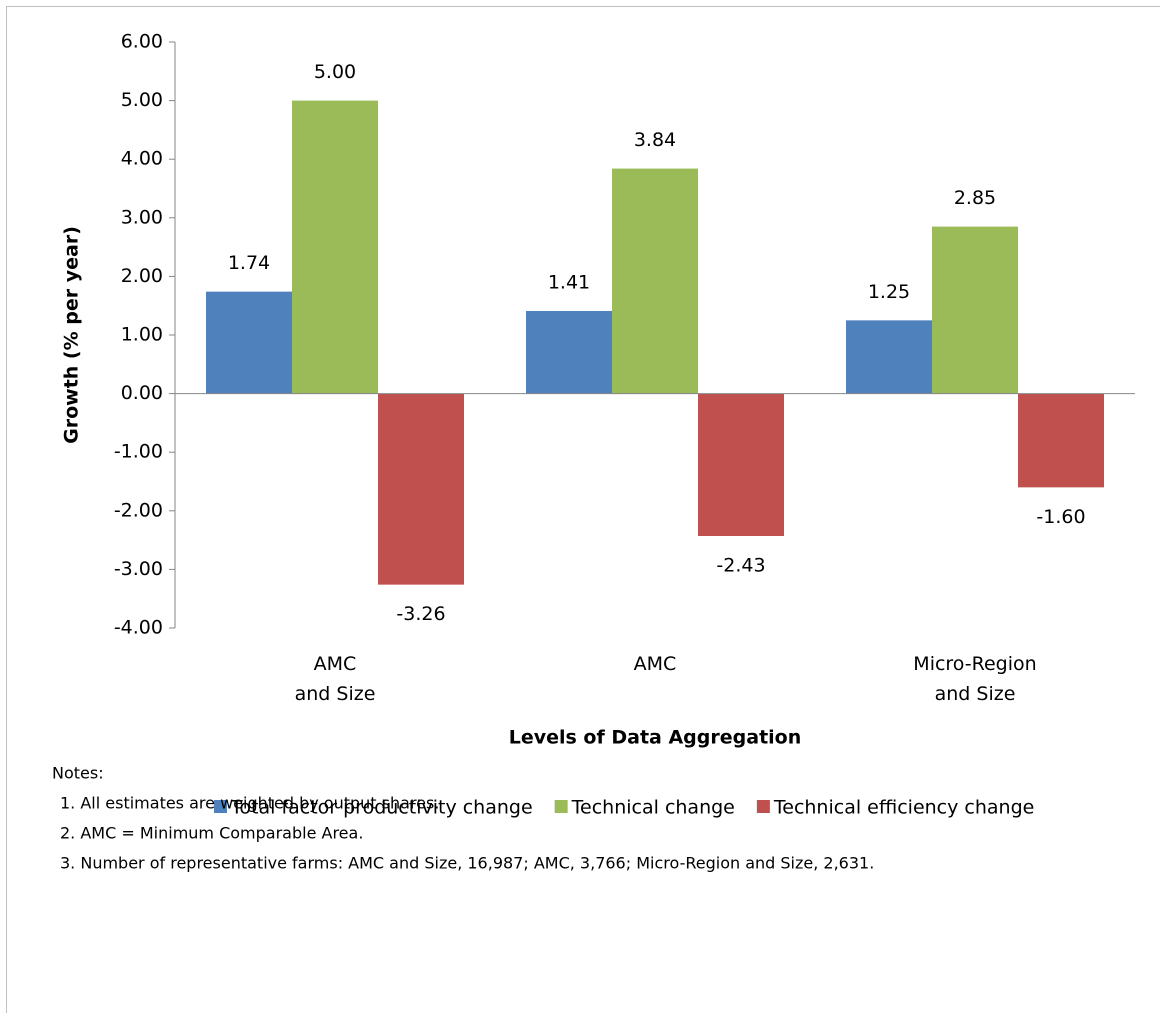 This screenshot has height=1013, width=1160. Describe the element at coordinates (889, 292) in the screenshot. I see `data-label: 1.25` at that location.